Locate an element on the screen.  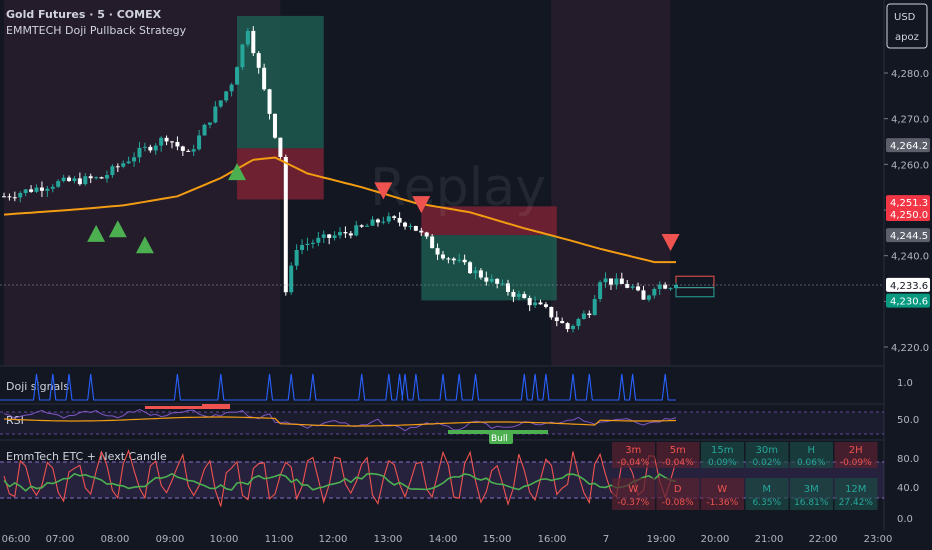
time-tick-label: 07:00 is located at coordinates (60, 539).